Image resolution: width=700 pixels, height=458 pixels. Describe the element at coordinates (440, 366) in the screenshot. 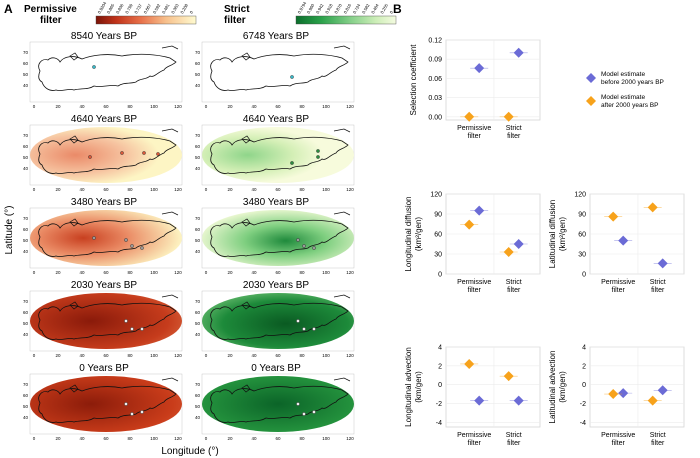

I see `y-tick-label: 2` at that location.